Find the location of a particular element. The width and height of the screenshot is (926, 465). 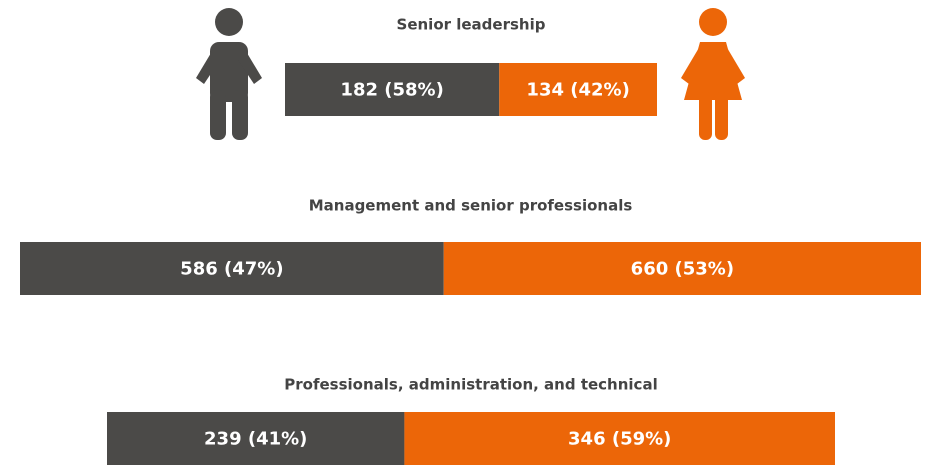

data-label: 586 (47%) is located at coordinates (231, 269).